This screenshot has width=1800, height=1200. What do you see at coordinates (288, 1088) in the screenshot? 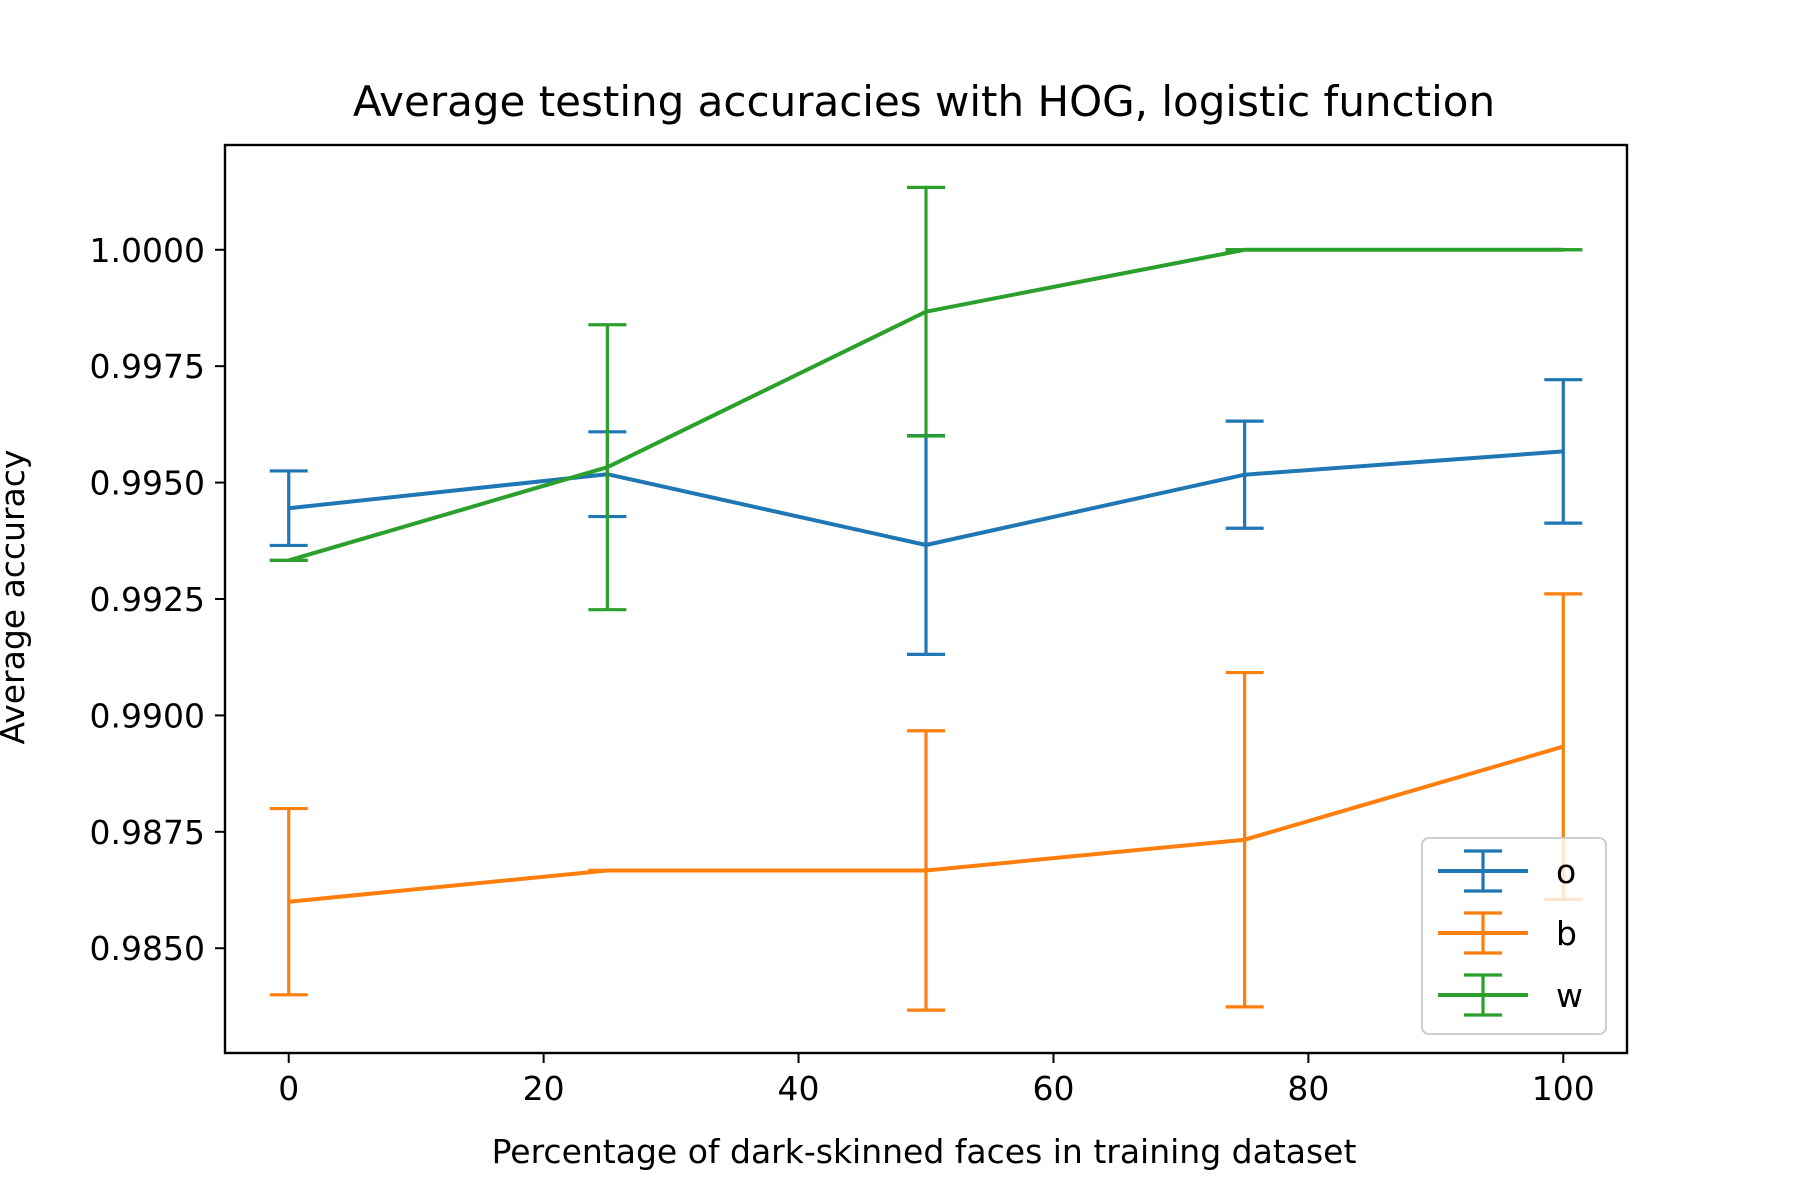
I see `x-tick-label: 0` at bounding box center [288, 1088].